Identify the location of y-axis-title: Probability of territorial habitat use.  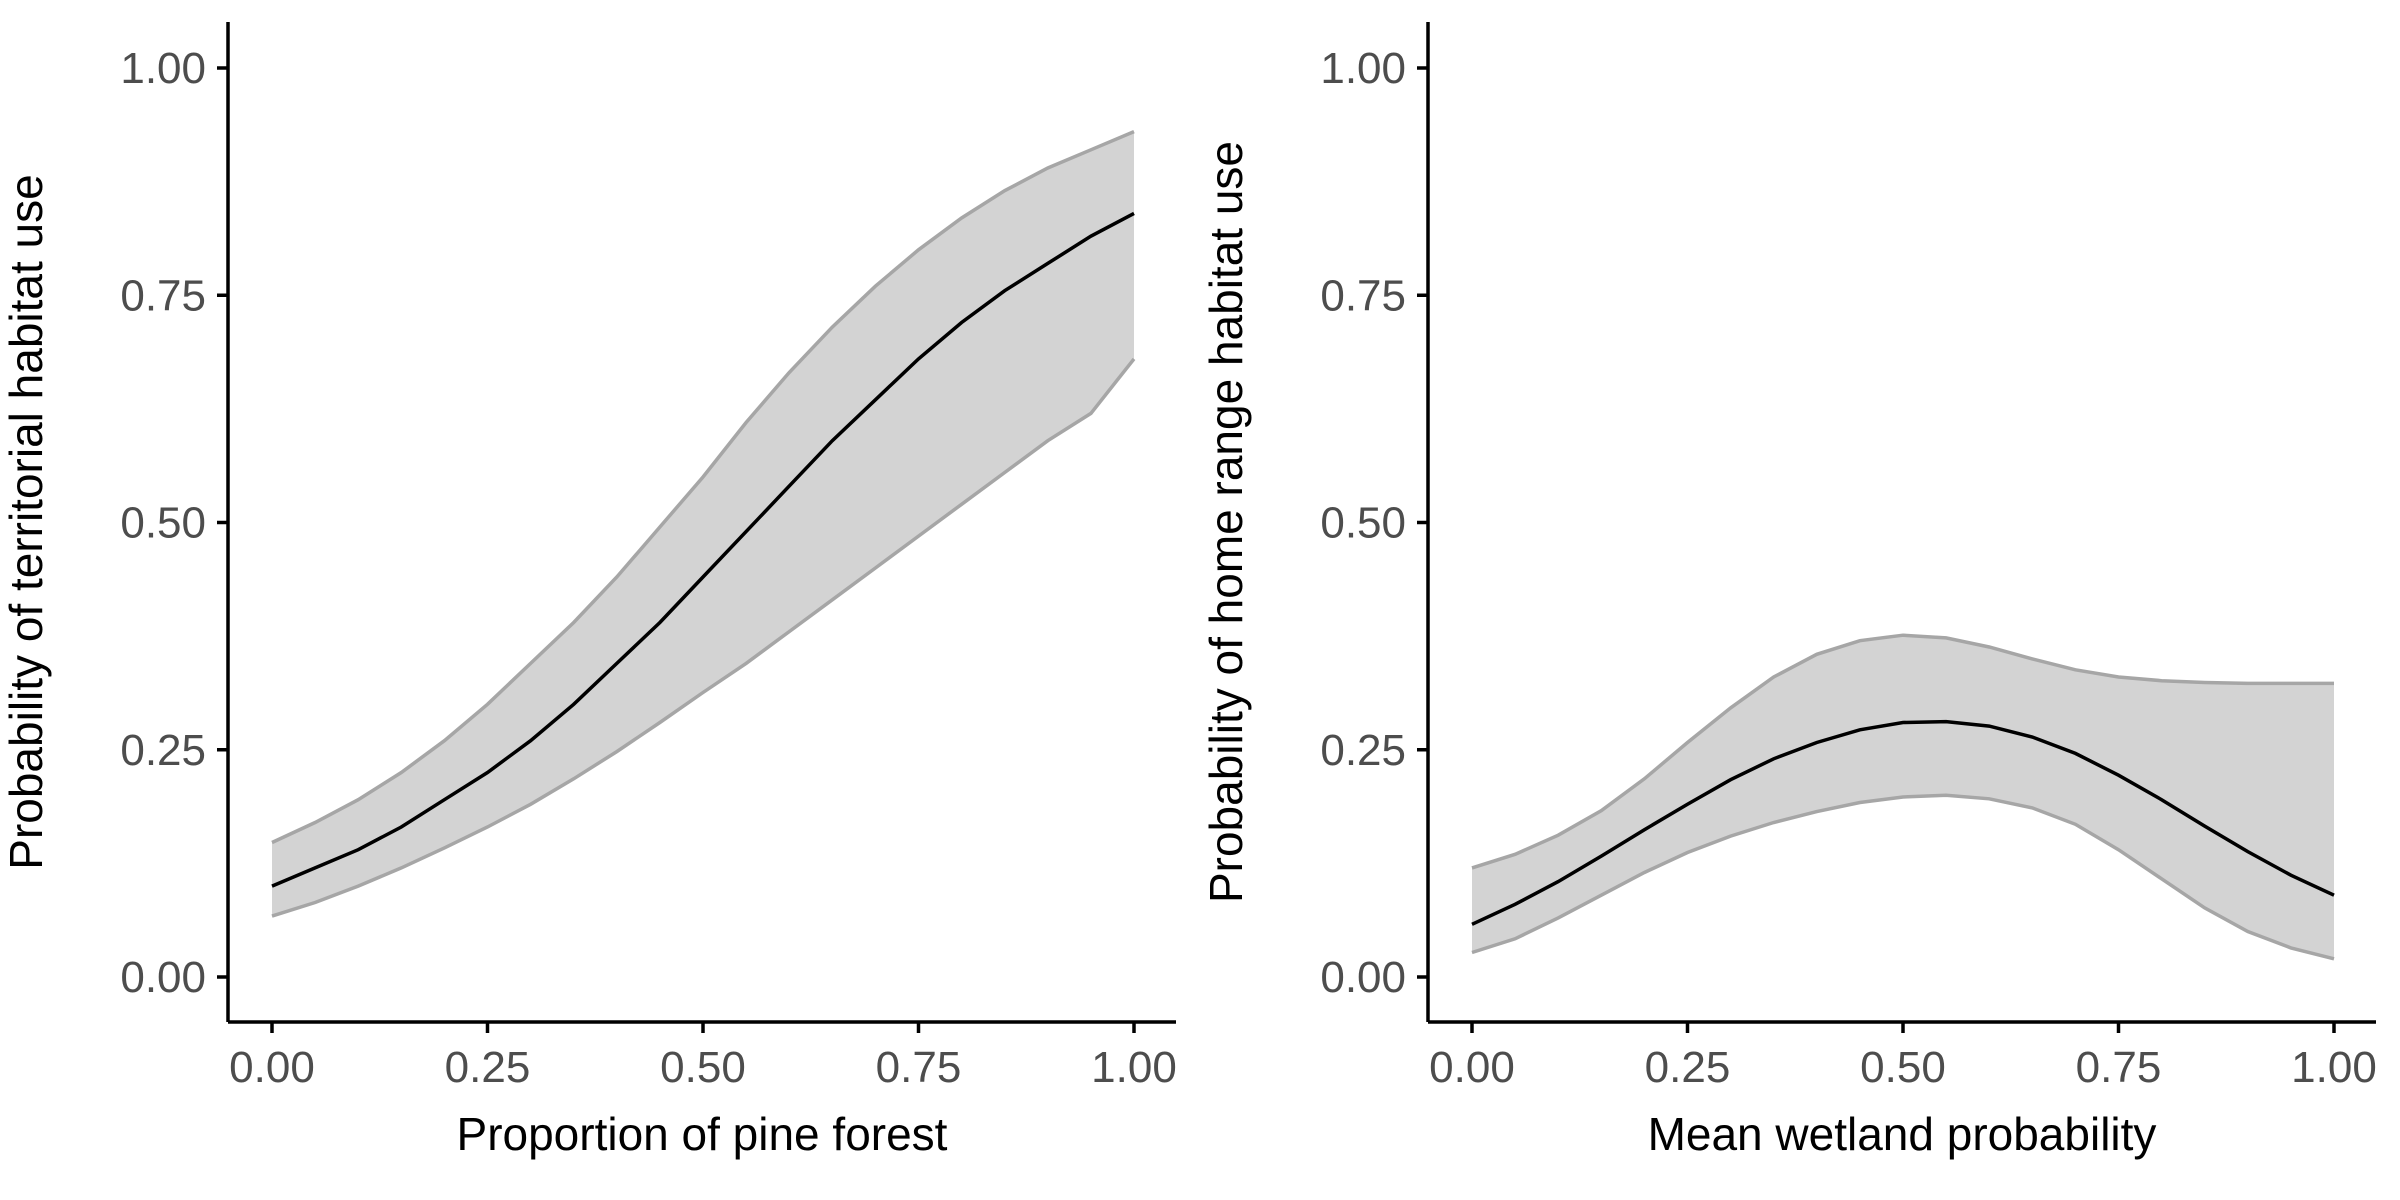
(26, 521).